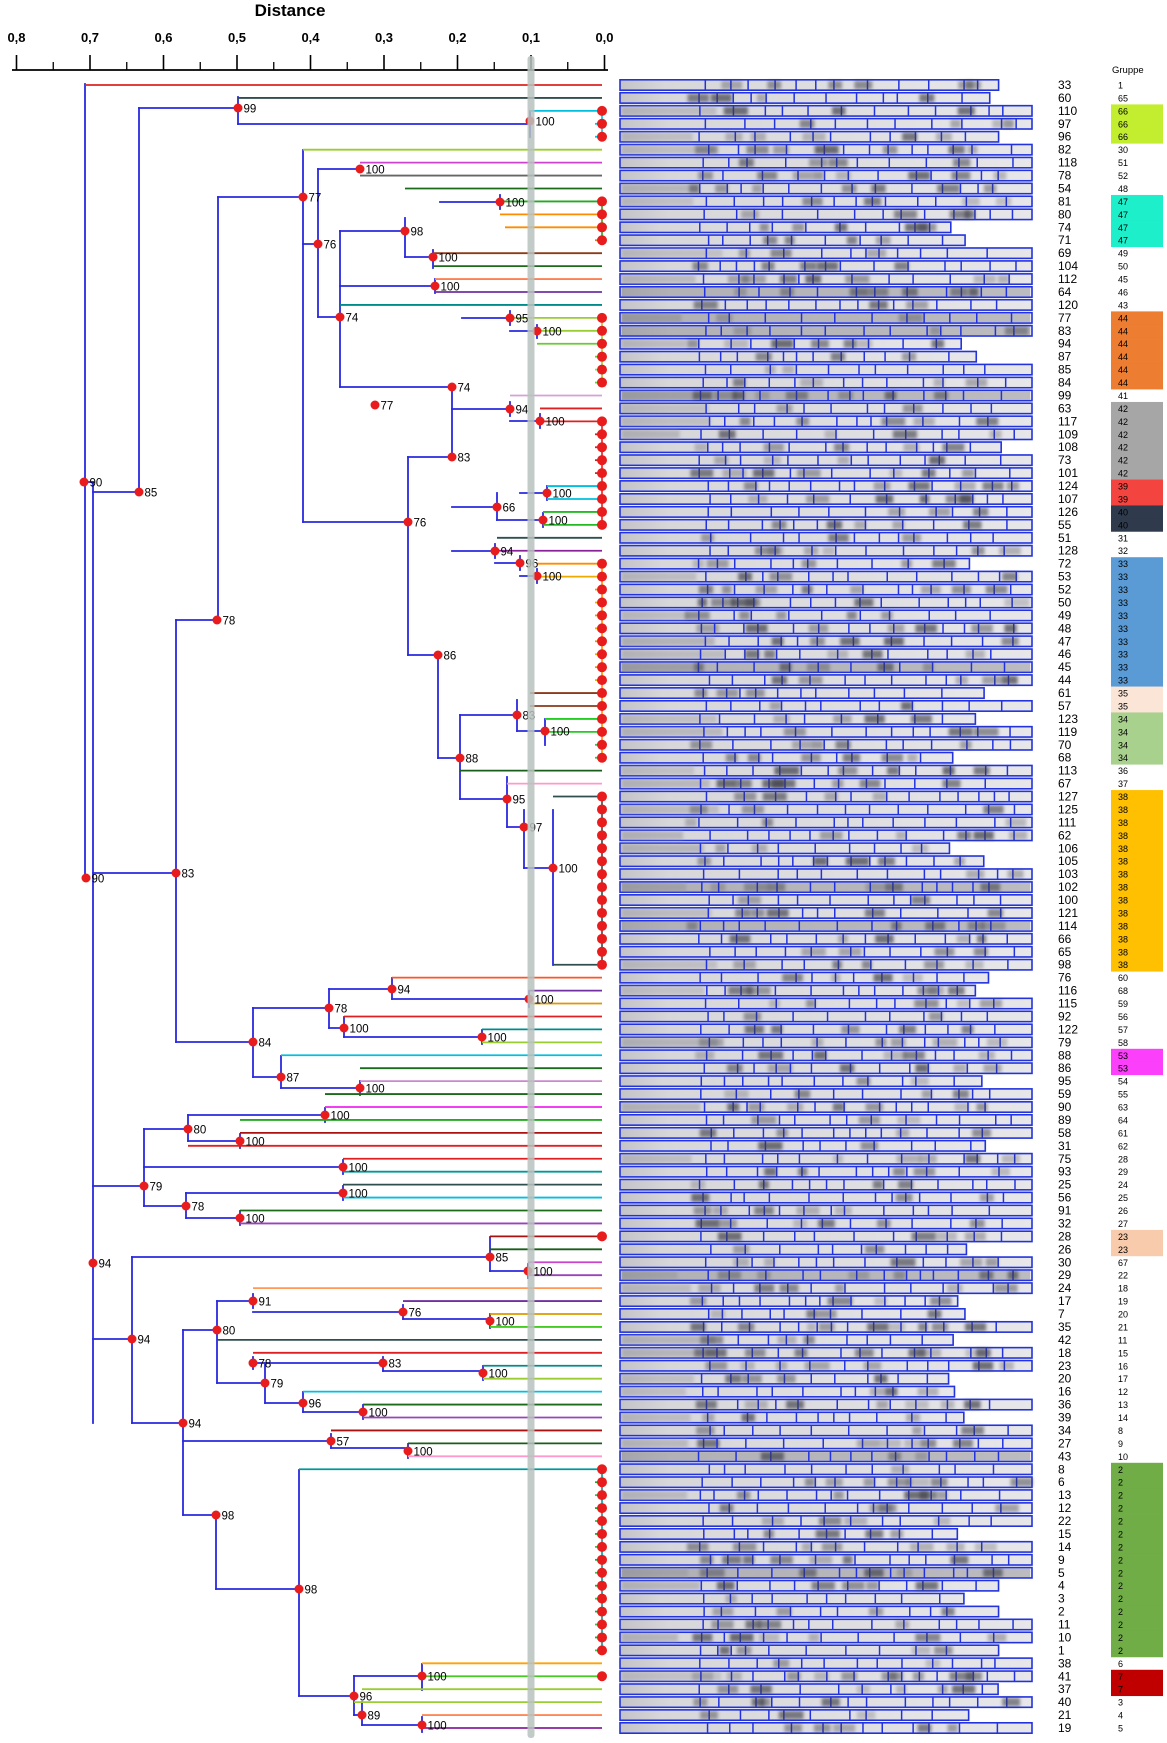 Image resolution: width=1167 pixels, height=1743 pixels. Describe the element at coordinates (1123, 629) in the screenshot. I see `group-number: 33` at that location.